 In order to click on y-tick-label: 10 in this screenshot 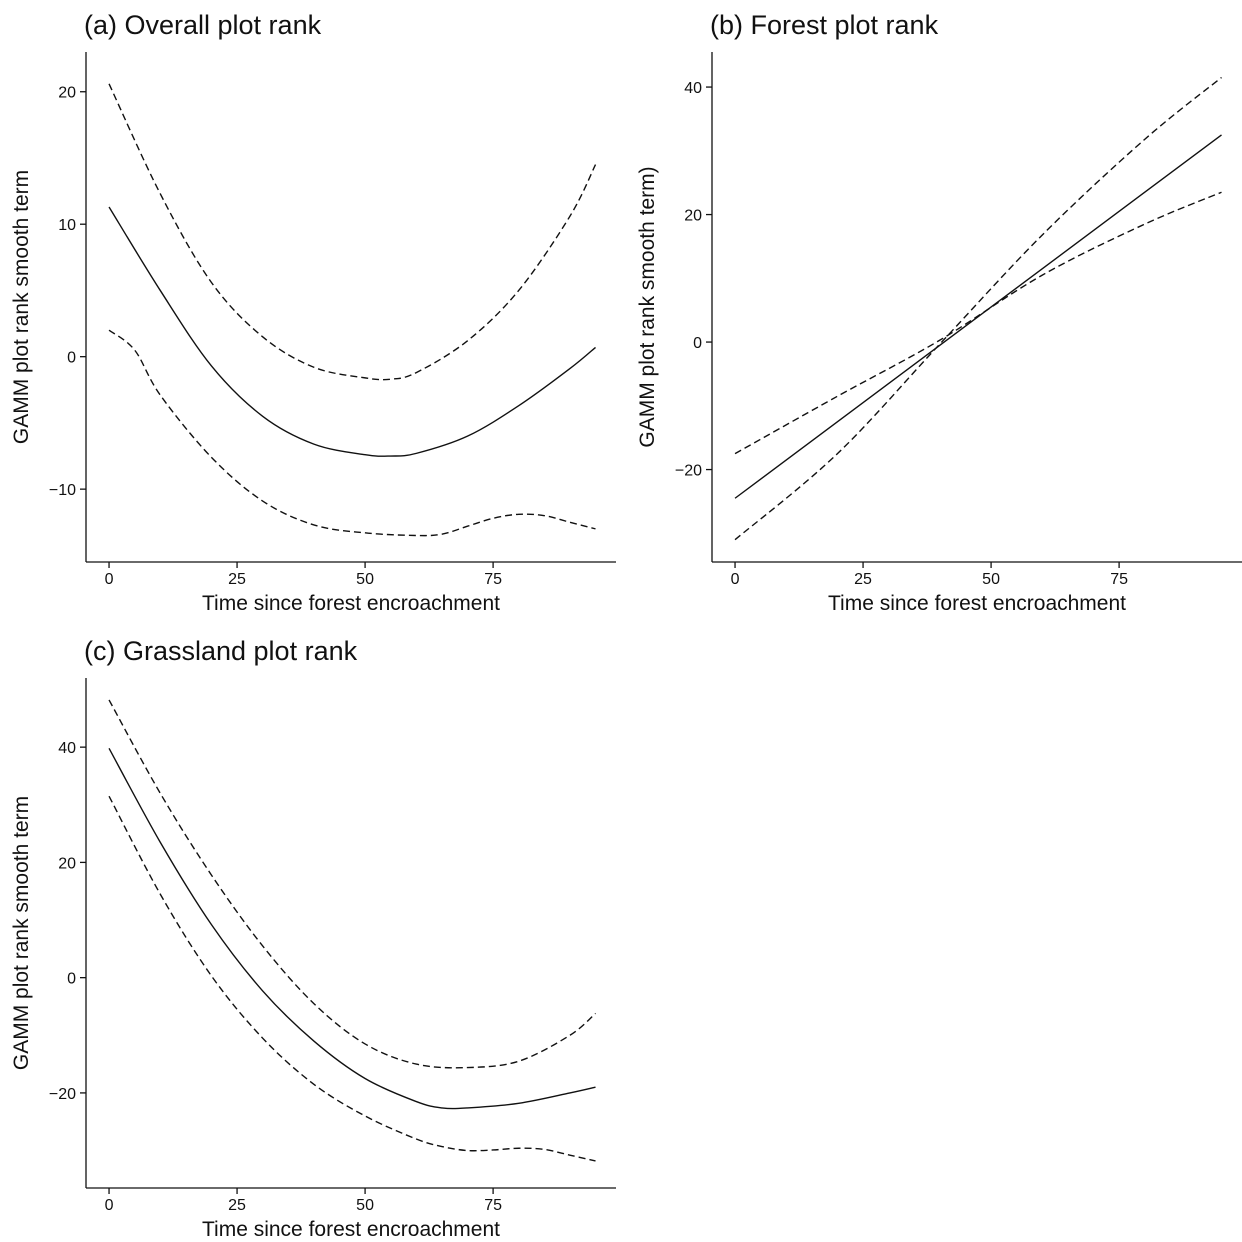, I will do `click(67, 225)`.